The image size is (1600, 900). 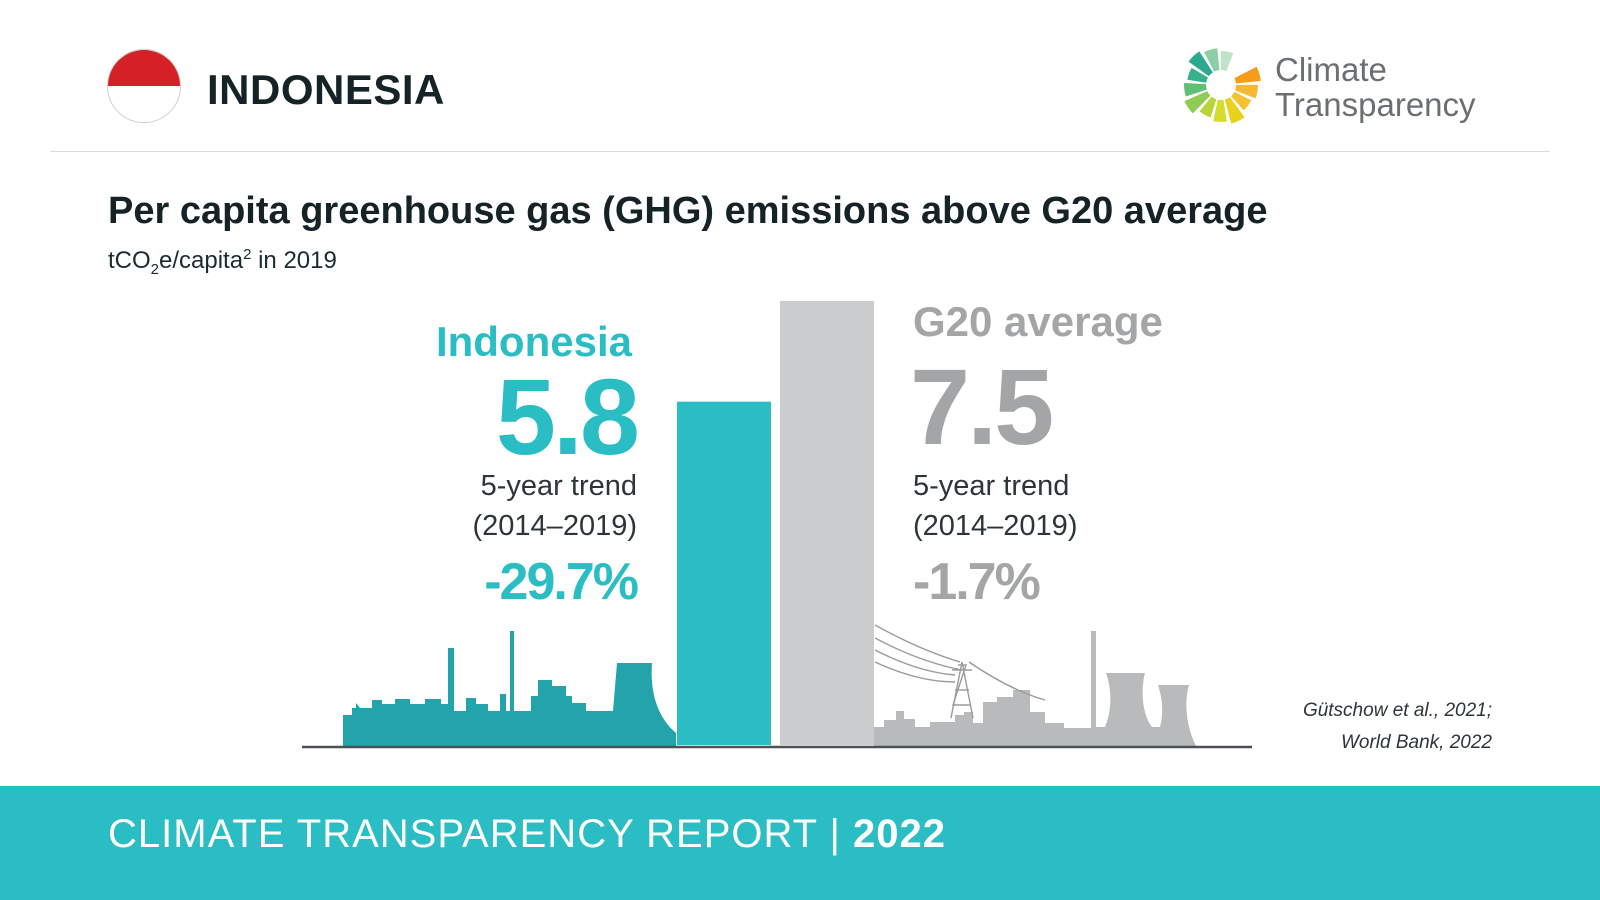 What do you see at coordinates (294, 260) in the screenshot?
I see `subtitle-suffix: in 2019` at bounding box center [294, 260].